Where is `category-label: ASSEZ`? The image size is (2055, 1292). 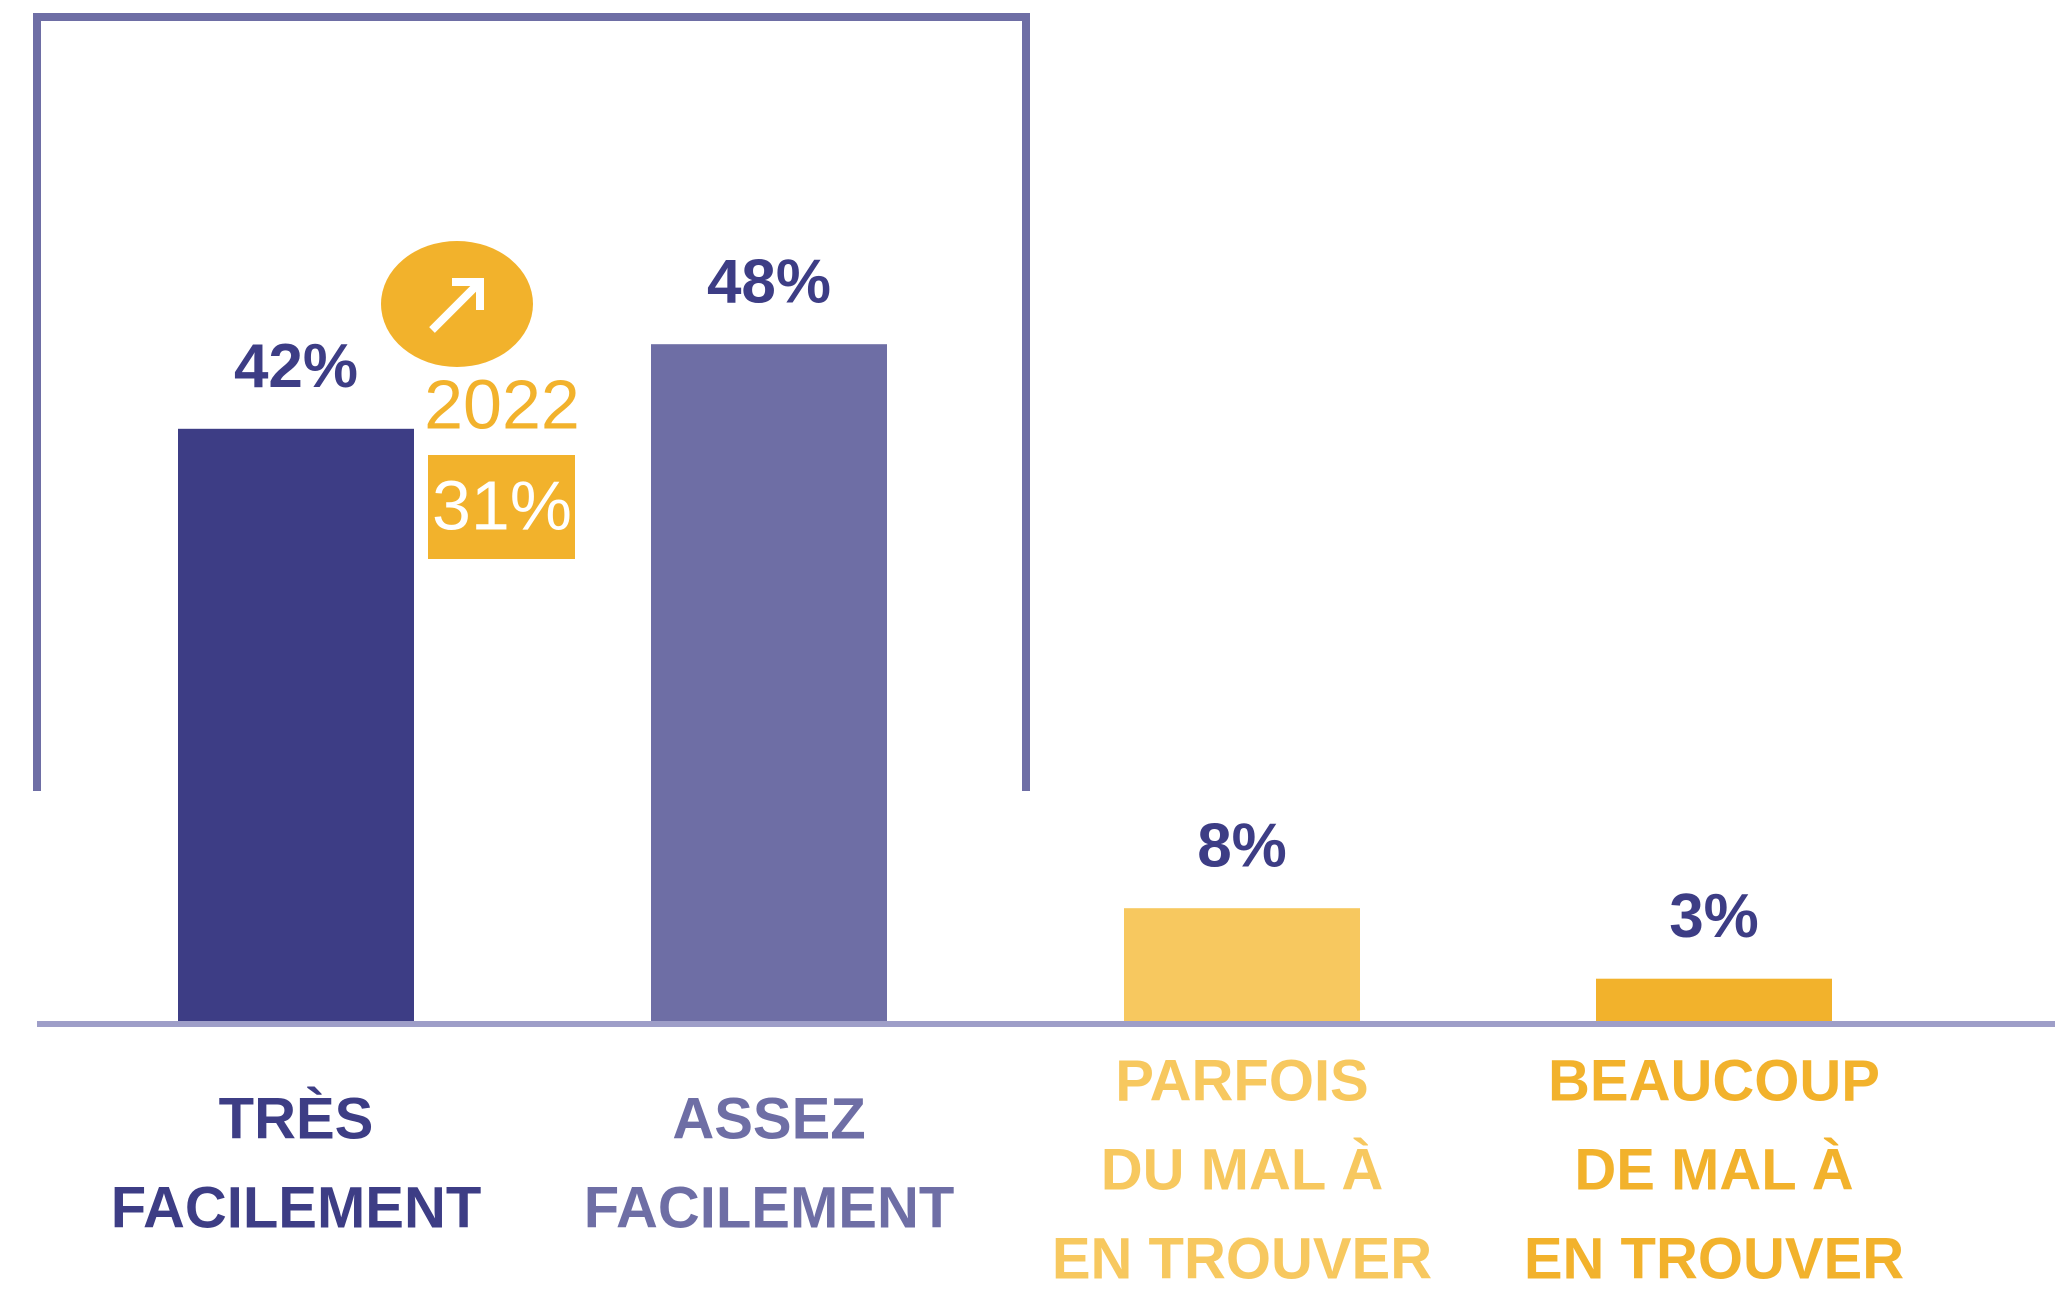 category-label: ASSEZ is located at coordinates (768, 1118).